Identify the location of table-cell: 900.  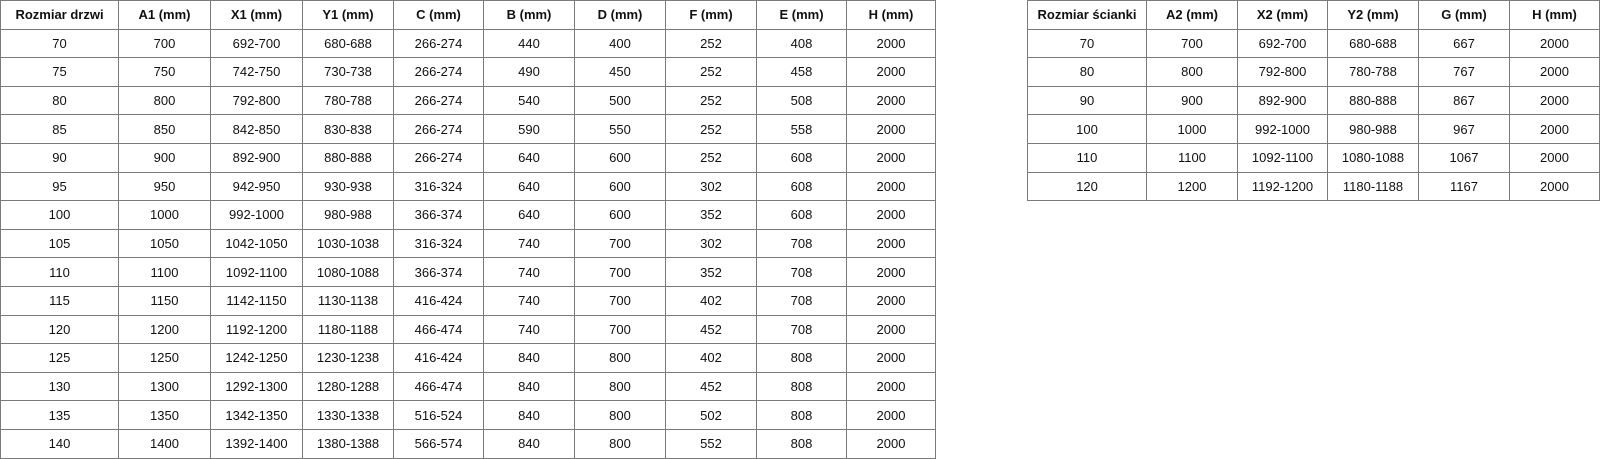
(1192, 100).